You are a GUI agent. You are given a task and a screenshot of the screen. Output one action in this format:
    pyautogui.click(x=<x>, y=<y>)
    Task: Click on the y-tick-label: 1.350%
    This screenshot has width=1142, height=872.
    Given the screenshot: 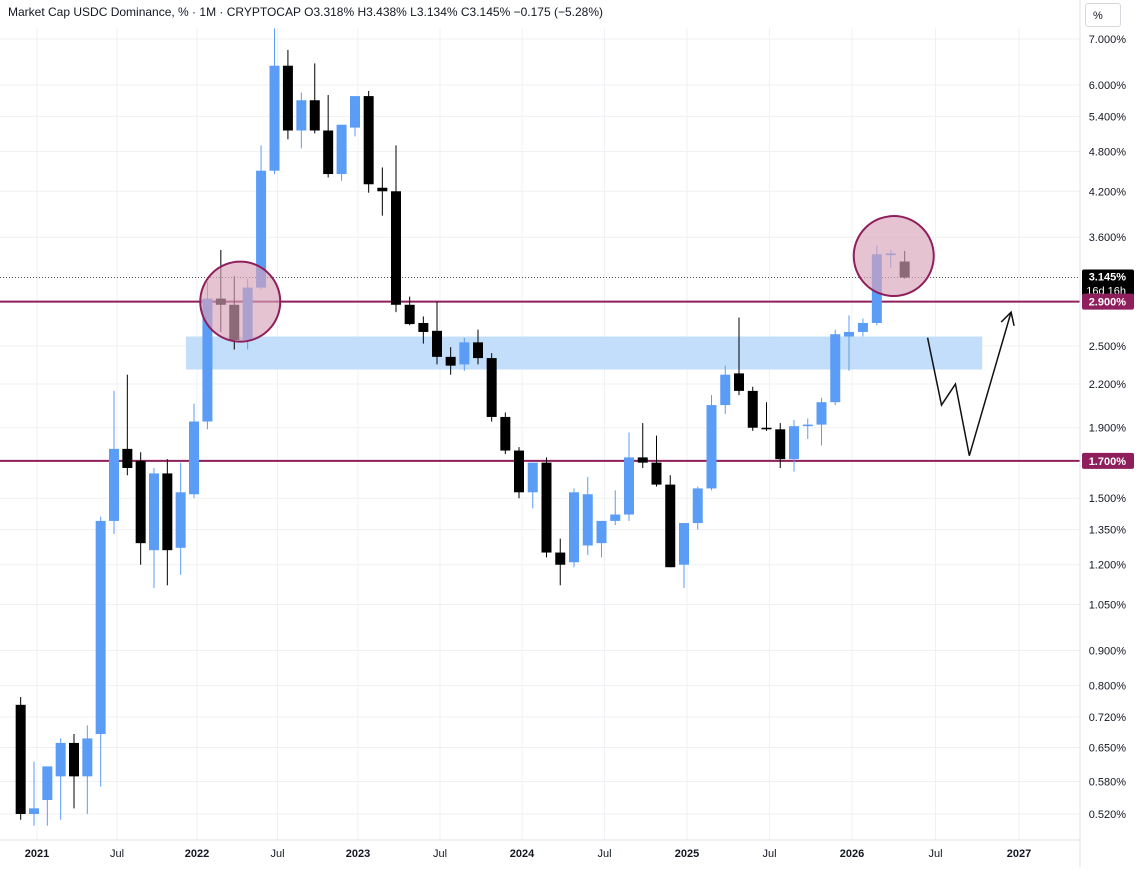 What is the action you would take?
    pyautogui.click(x=1108, y=531)
    